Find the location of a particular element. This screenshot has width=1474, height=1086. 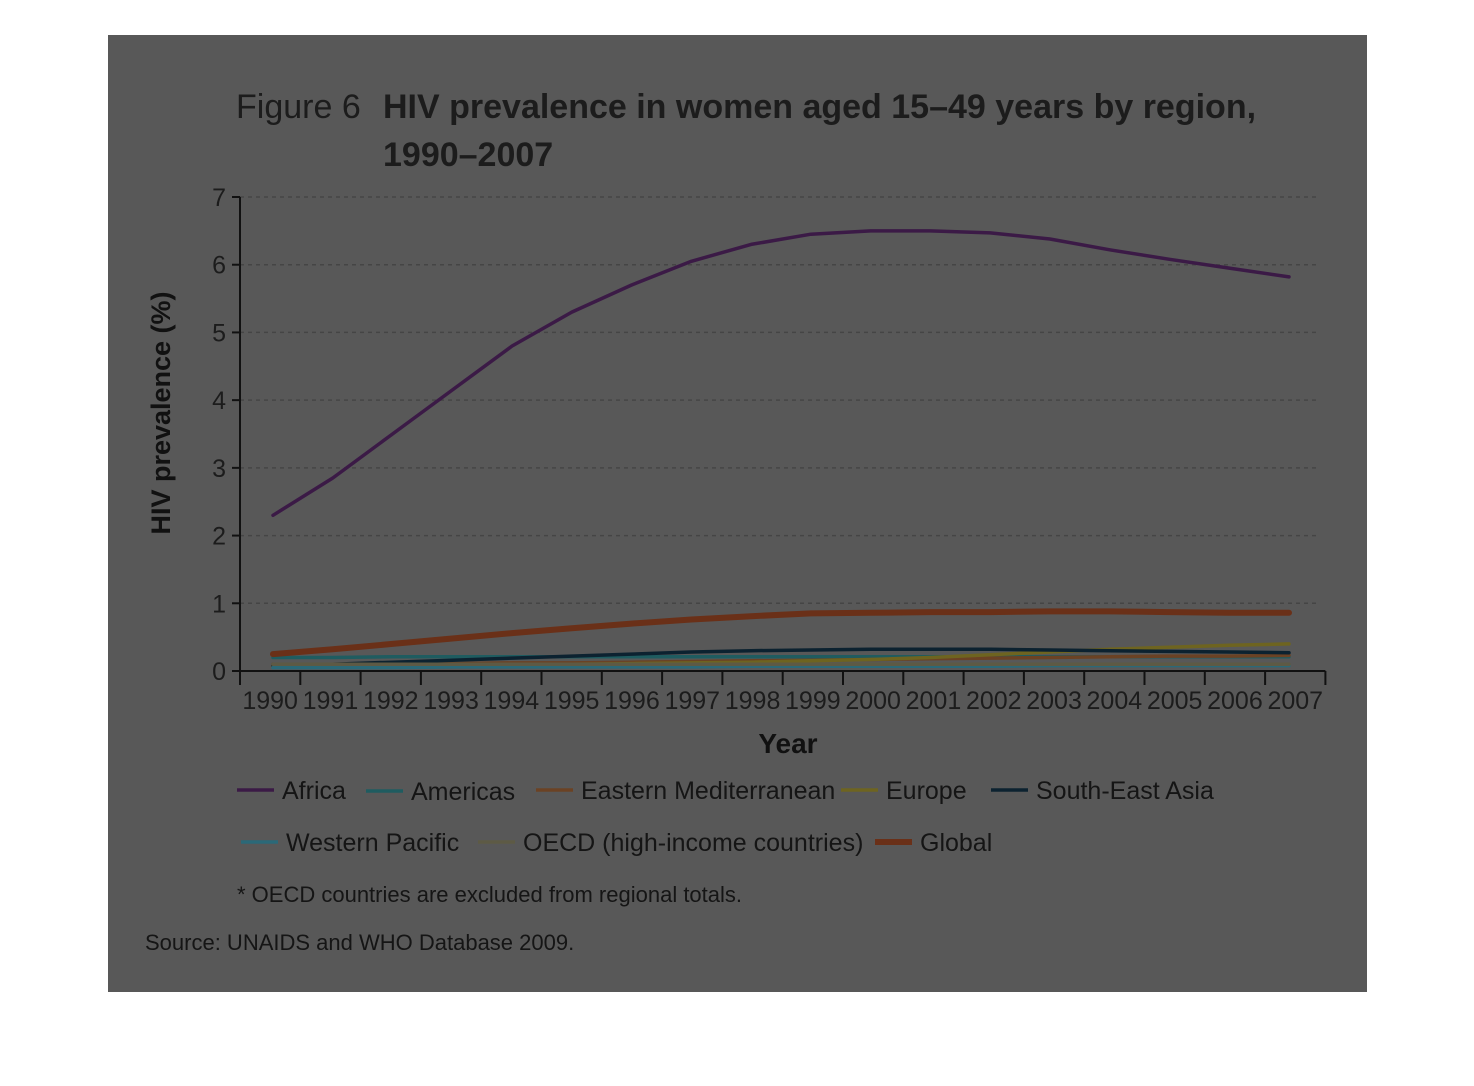

y-tick-label: 0 is located at coordinates (219, 672).